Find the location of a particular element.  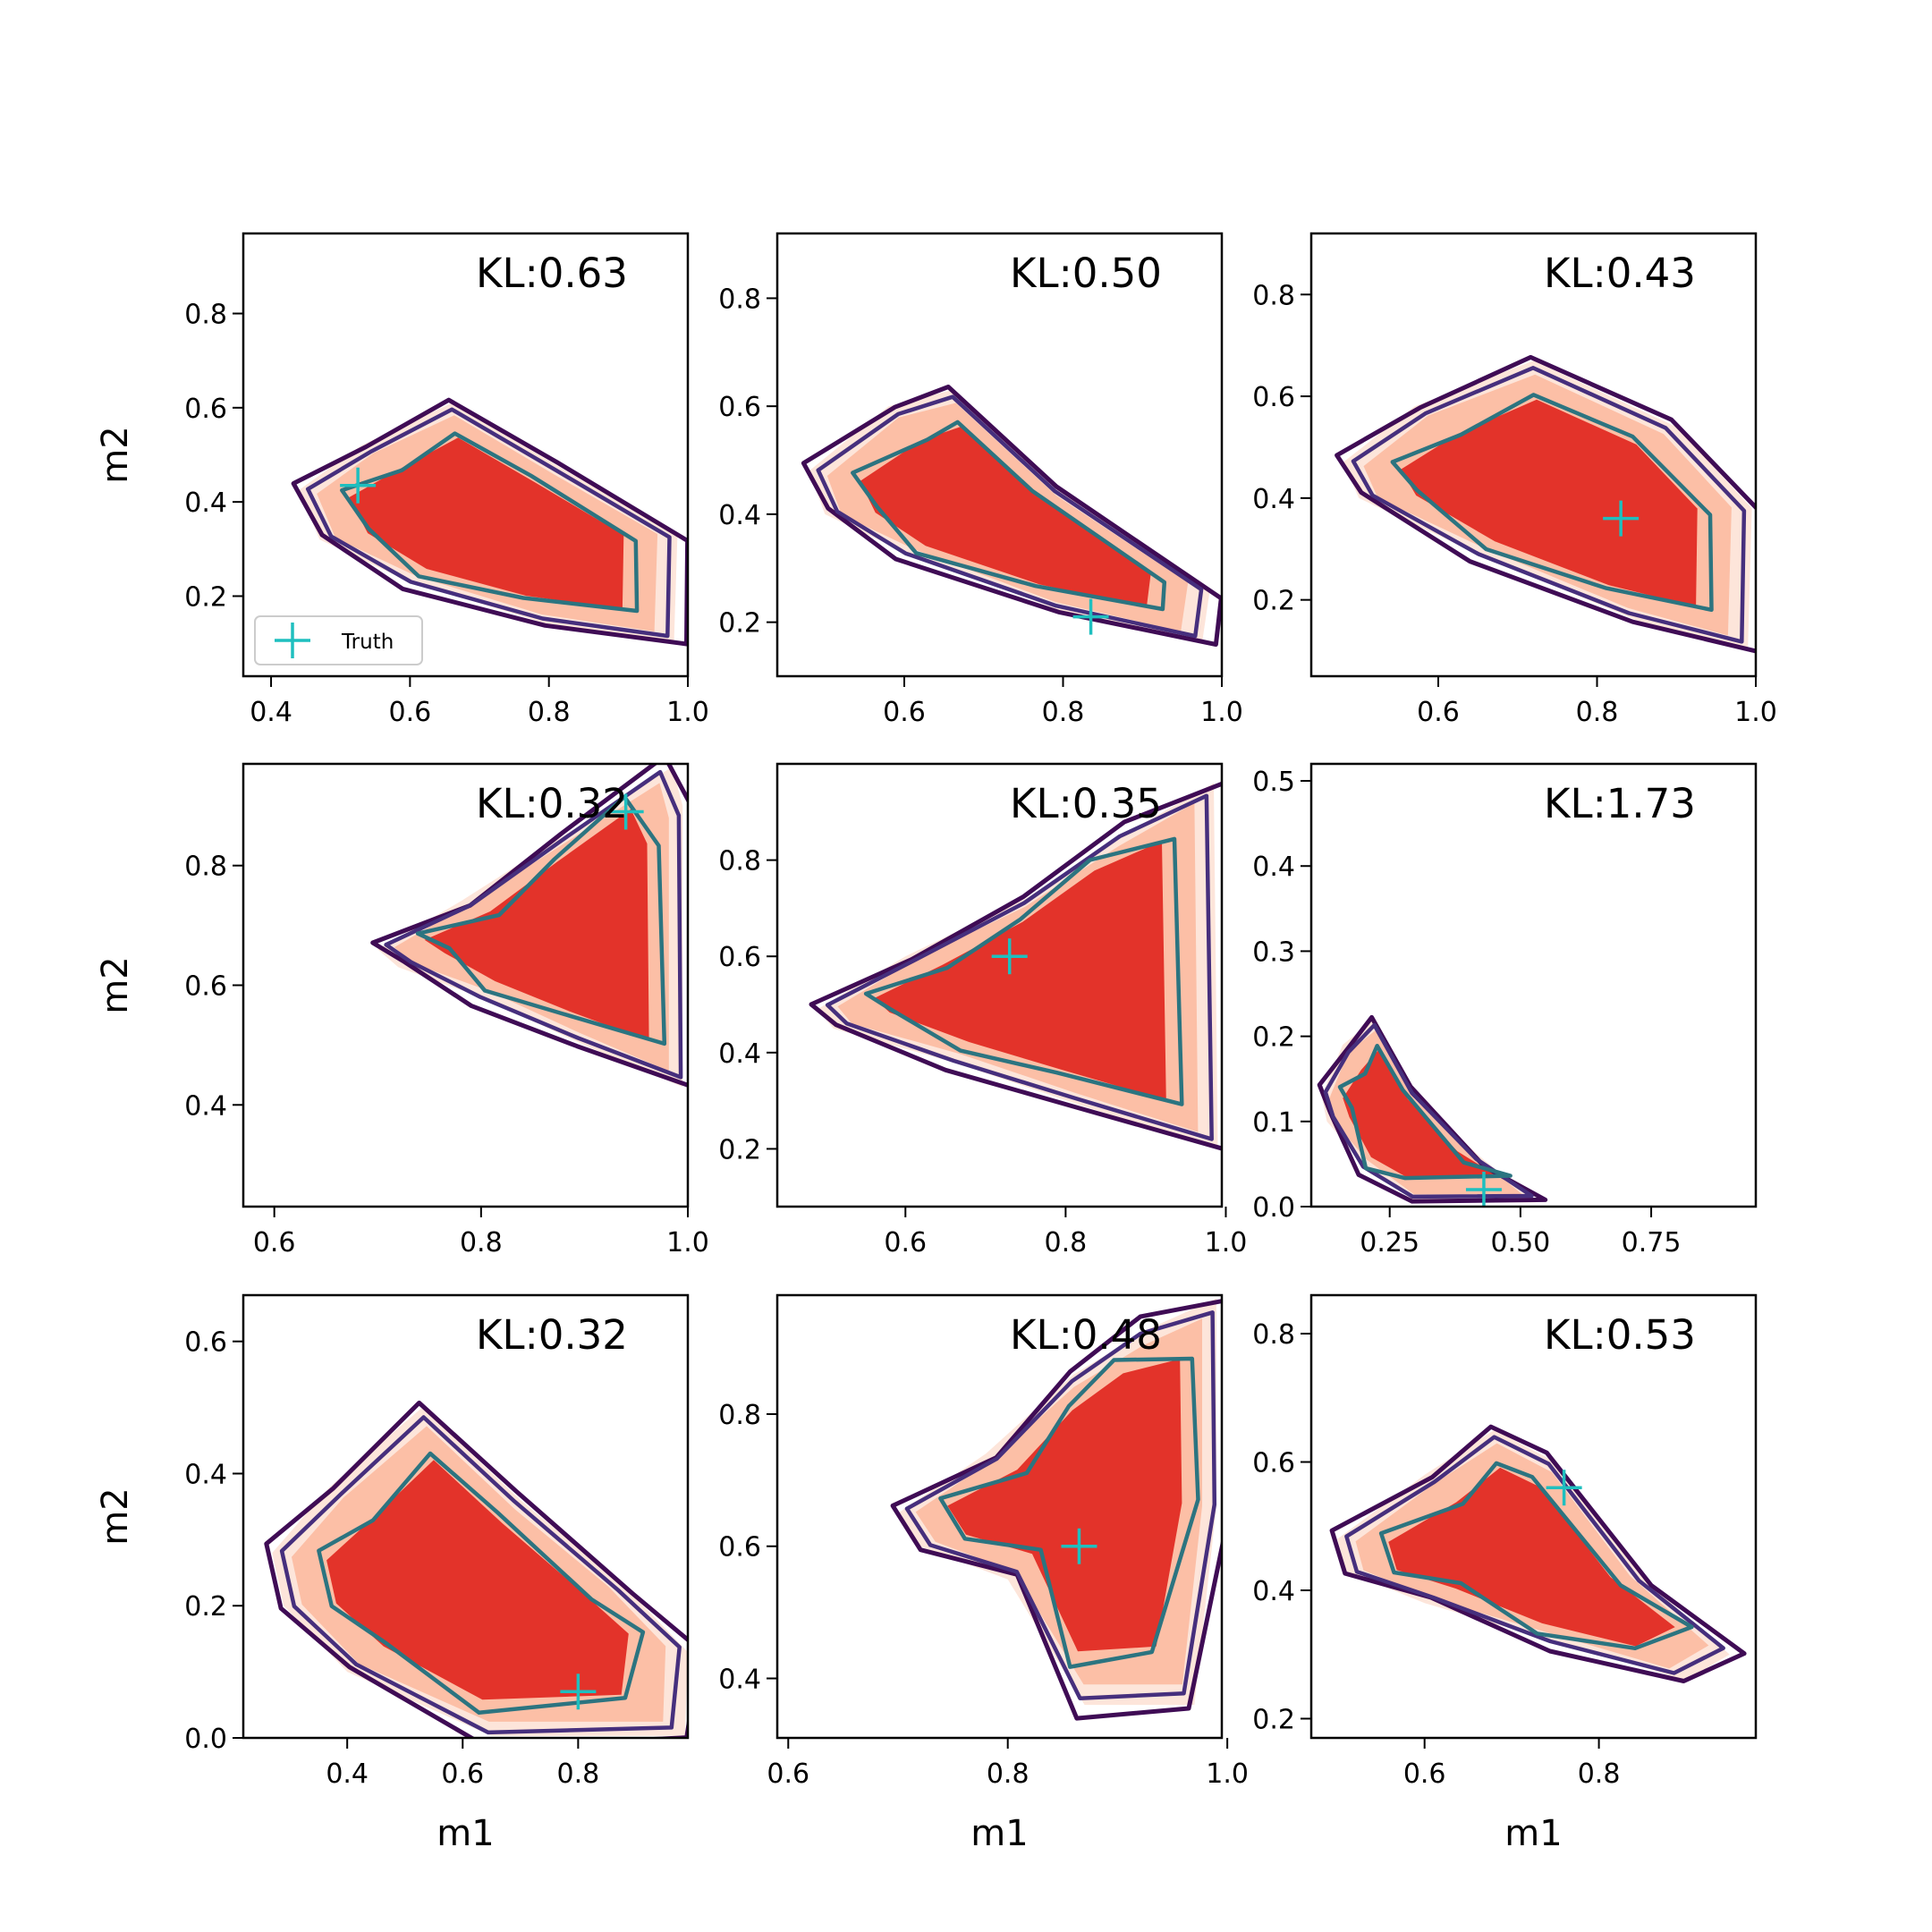

x-tick-label: 0.50 is located at coordinates (1520, 1242).